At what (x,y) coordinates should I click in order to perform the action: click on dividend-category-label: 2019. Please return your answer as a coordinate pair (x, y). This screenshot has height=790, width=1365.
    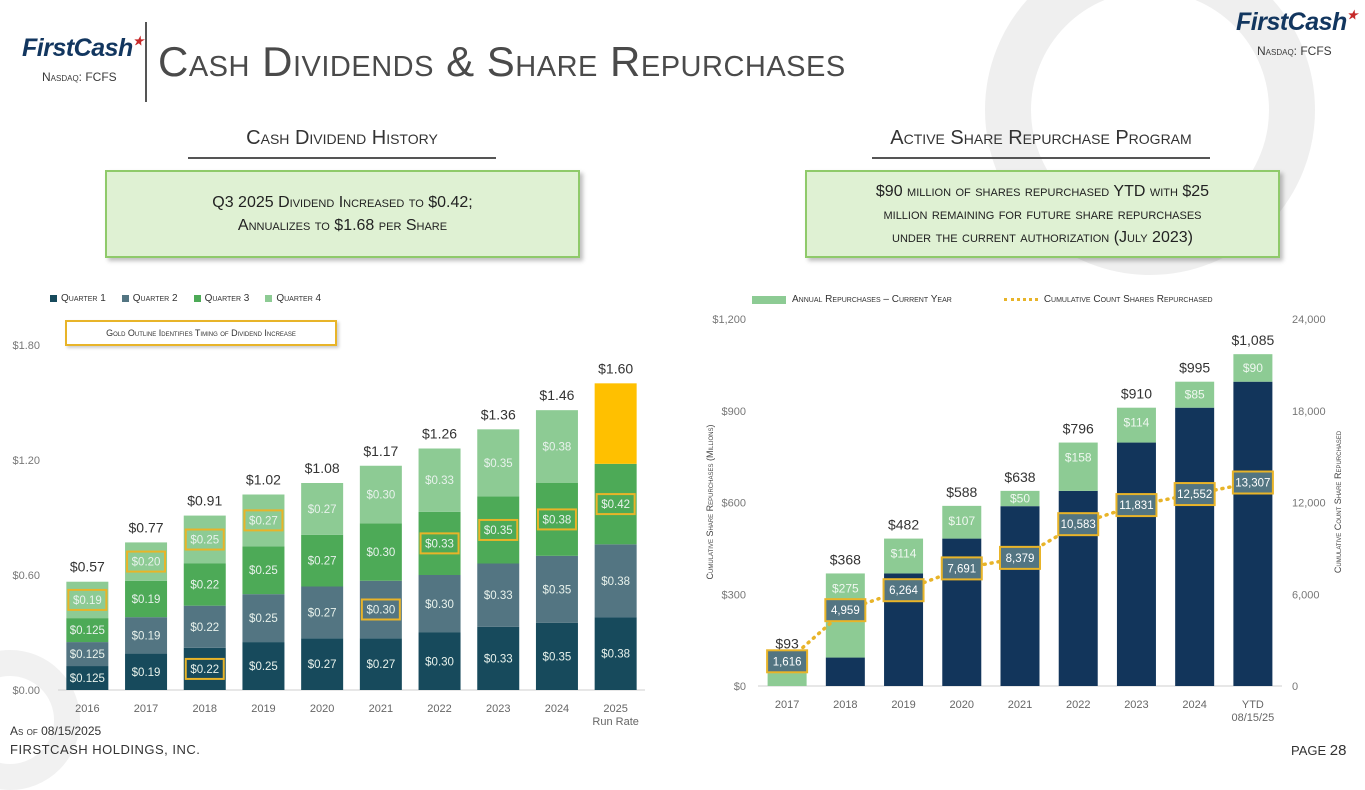
    Looking at the image, I should click on (263, 709).